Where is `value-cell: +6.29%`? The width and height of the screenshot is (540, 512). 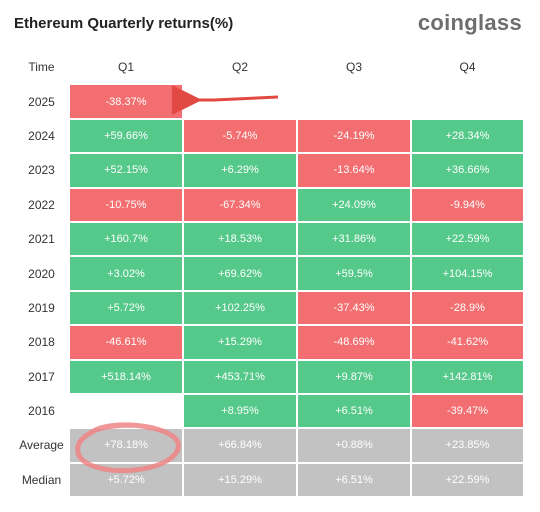
value-cell: +6.29% is located at coordinates (240, 170).